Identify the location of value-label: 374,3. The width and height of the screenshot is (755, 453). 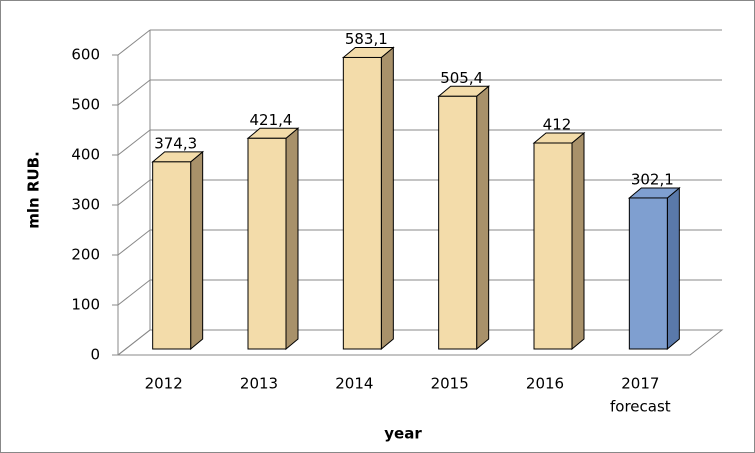
(175, 143).